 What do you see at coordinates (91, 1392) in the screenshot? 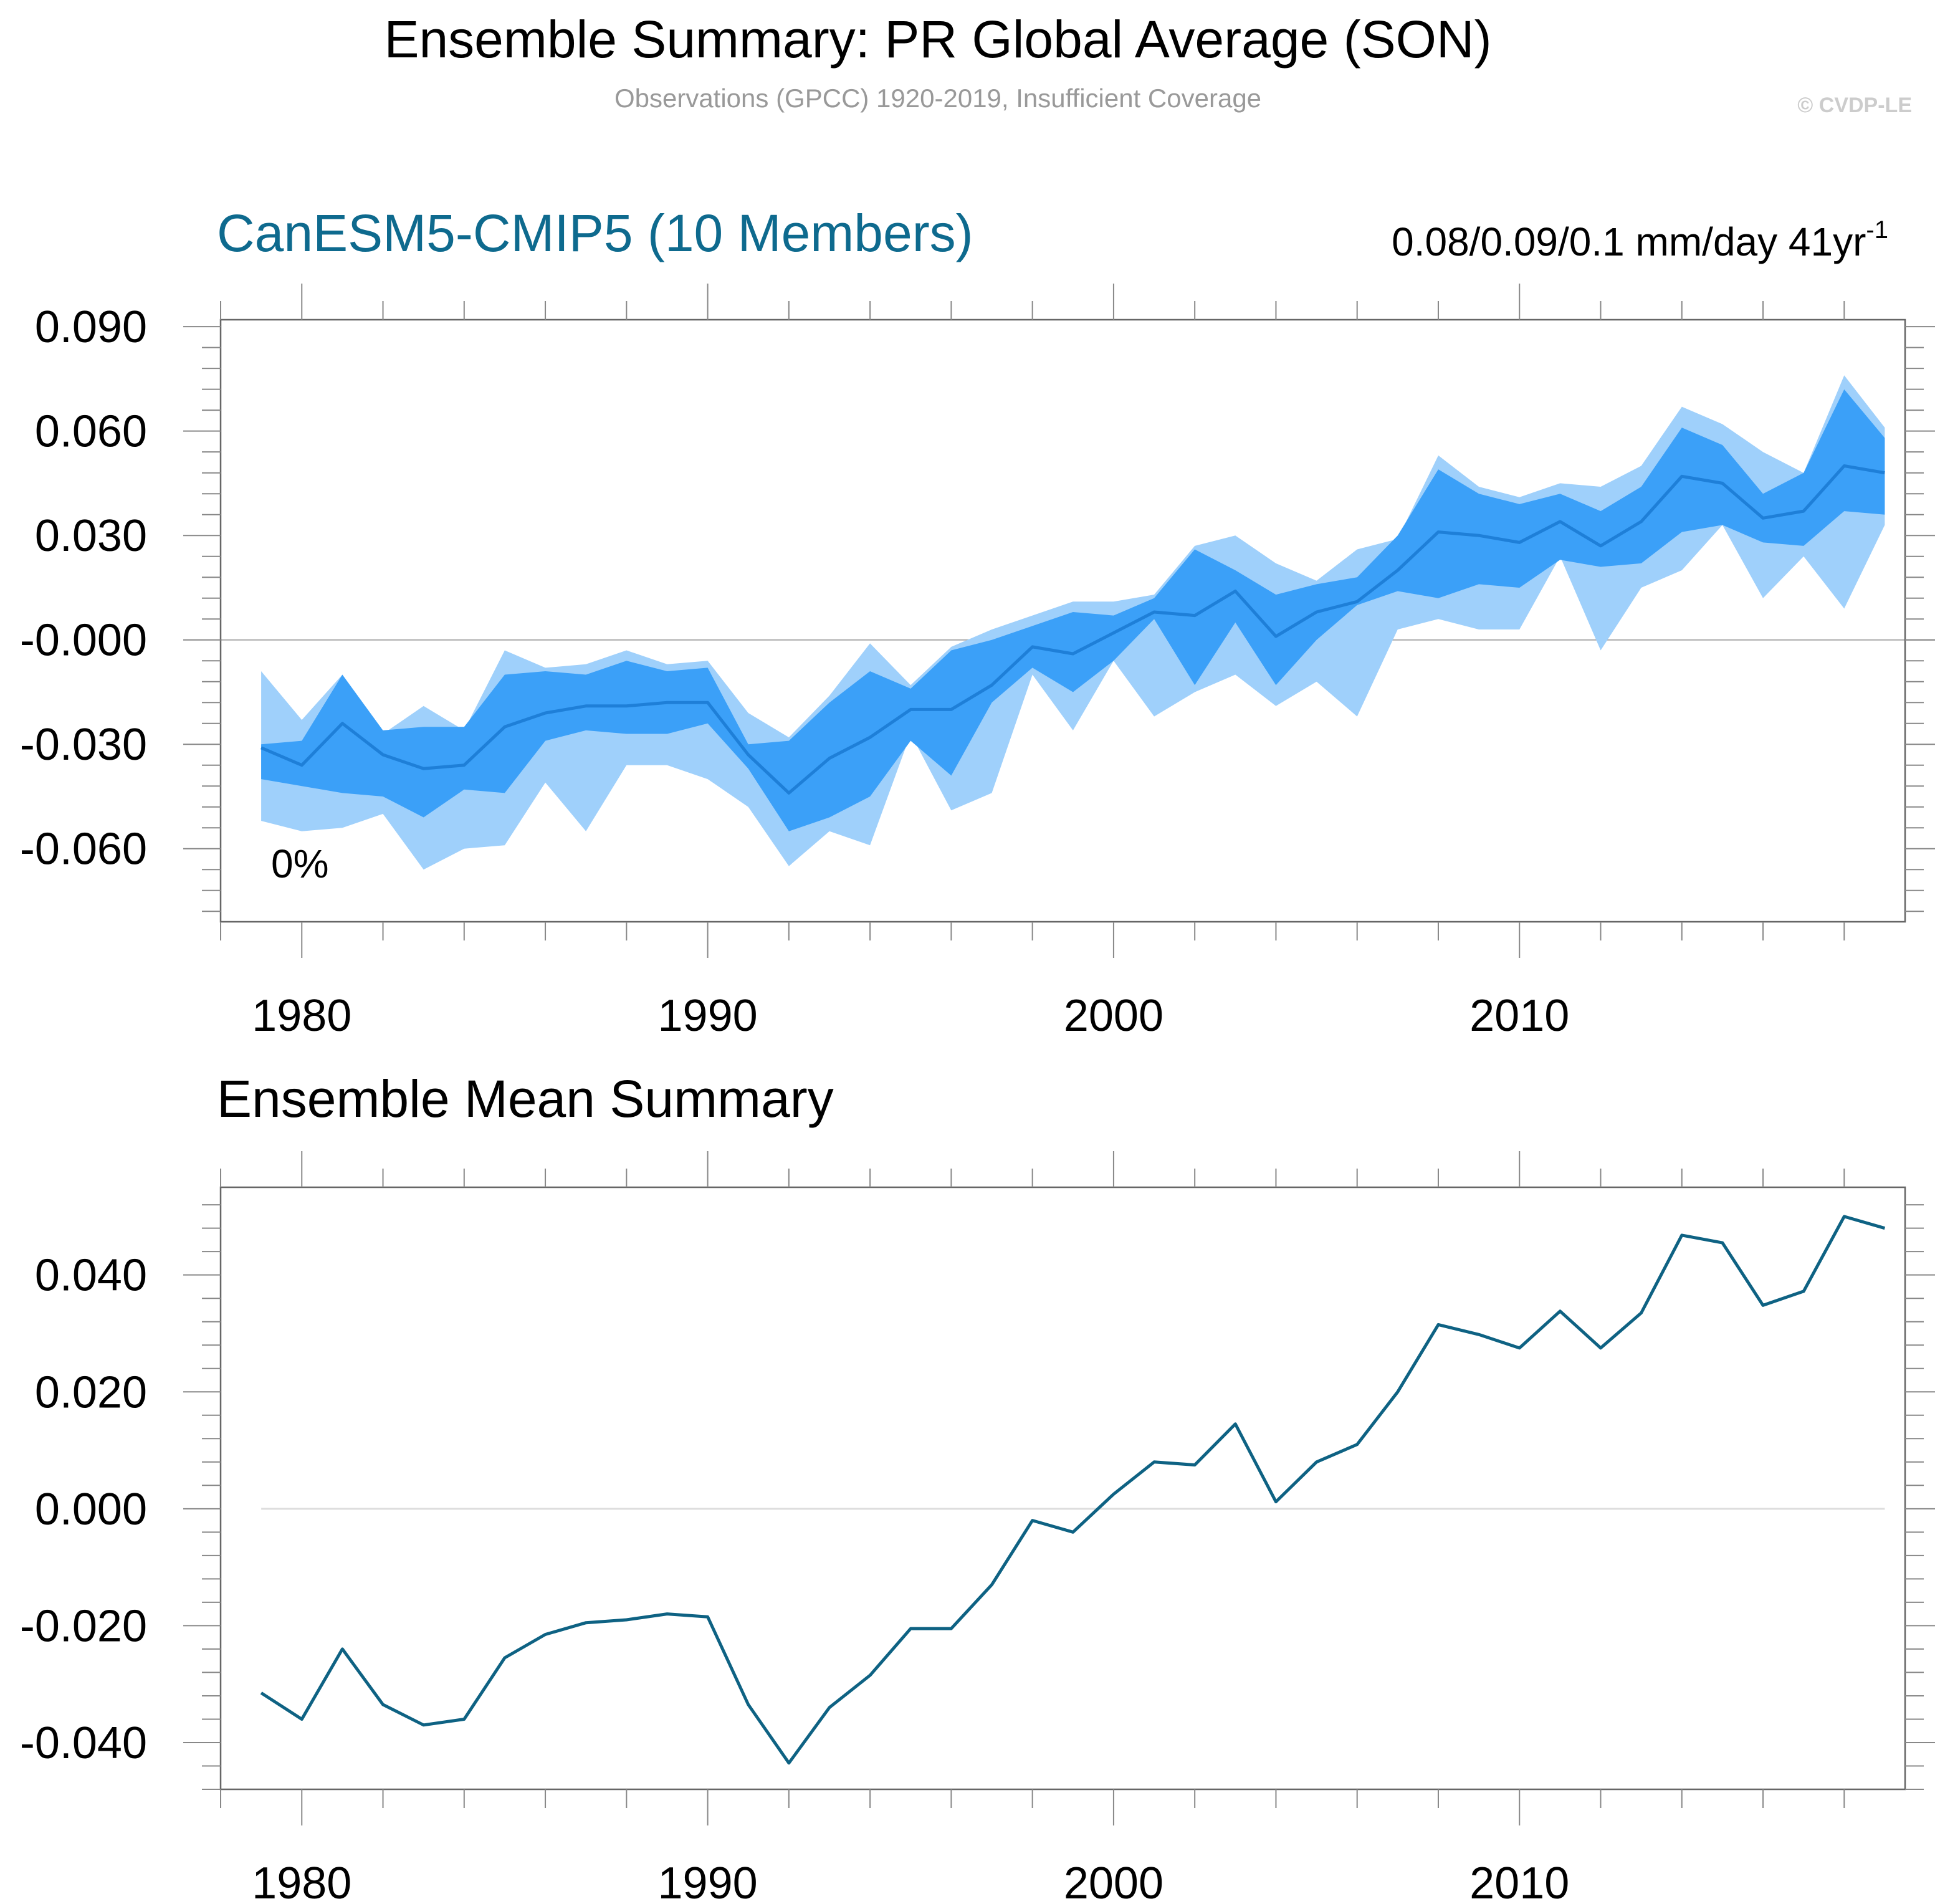
I see `y-tick-label: 0.020` at bounding box center [91, 1392].